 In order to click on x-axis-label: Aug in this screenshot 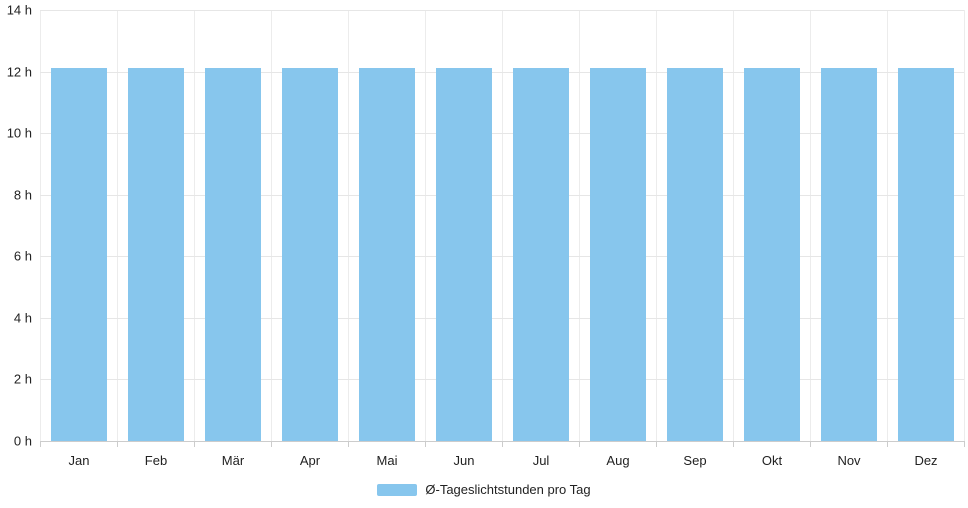, I will do `click(618, 460)`.